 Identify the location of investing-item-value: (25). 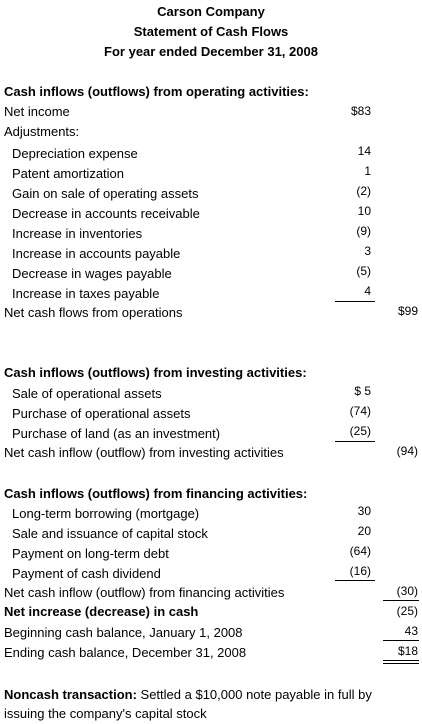
(360, 431).